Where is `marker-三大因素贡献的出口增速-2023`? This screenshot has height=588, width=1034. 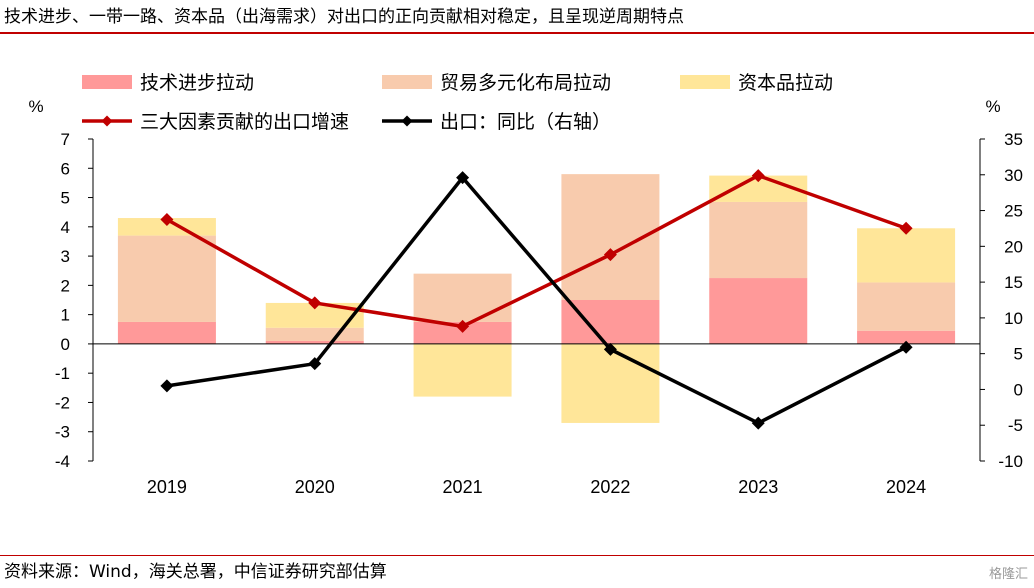 marker-三大因素贡献的出口增速-2023 is located at coordinates (758, 176).